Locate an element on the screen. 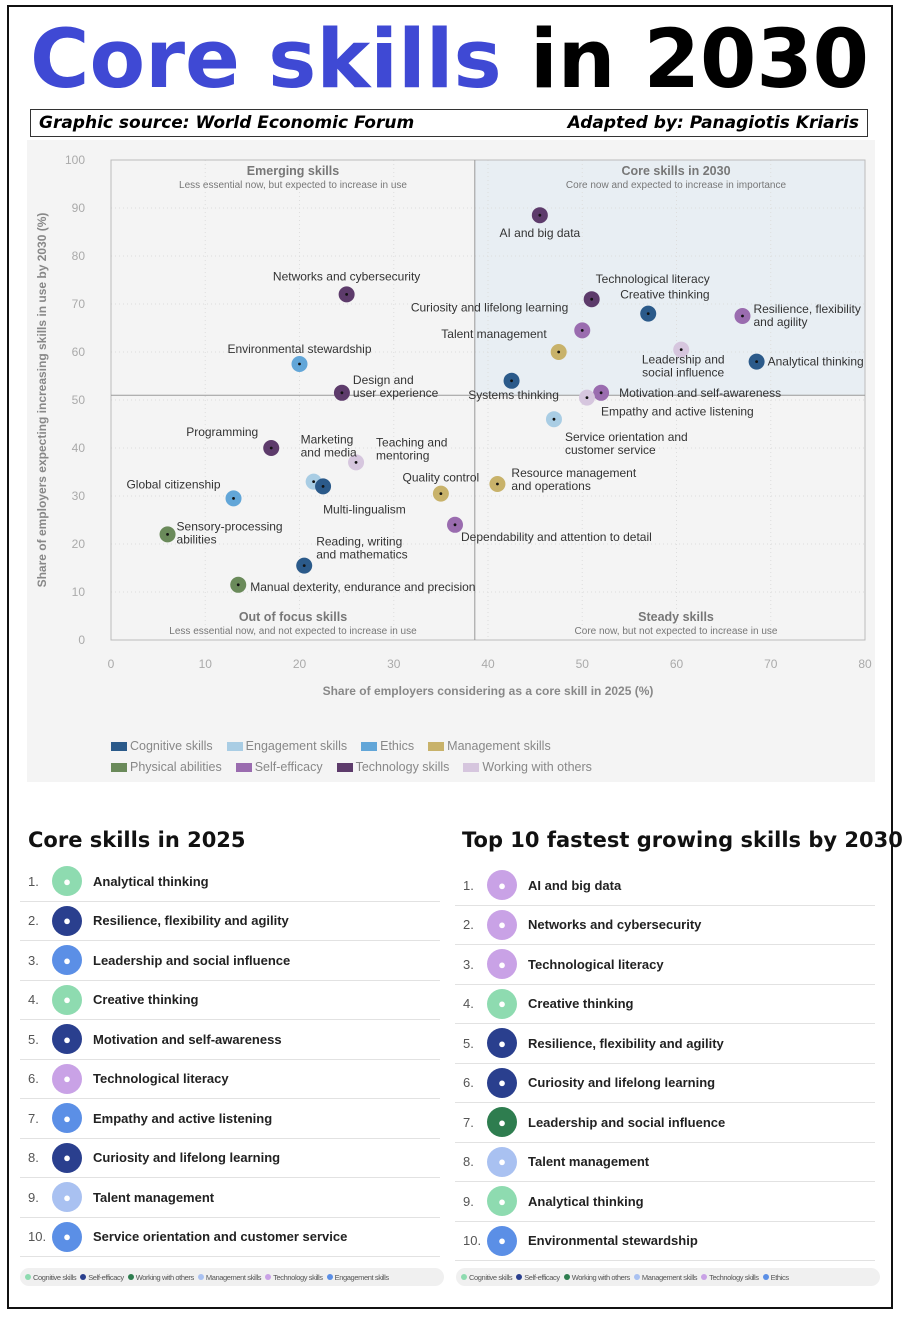 The image size is (904, 1318). x-tick-label: 70 is located at coordinates (771, 664).